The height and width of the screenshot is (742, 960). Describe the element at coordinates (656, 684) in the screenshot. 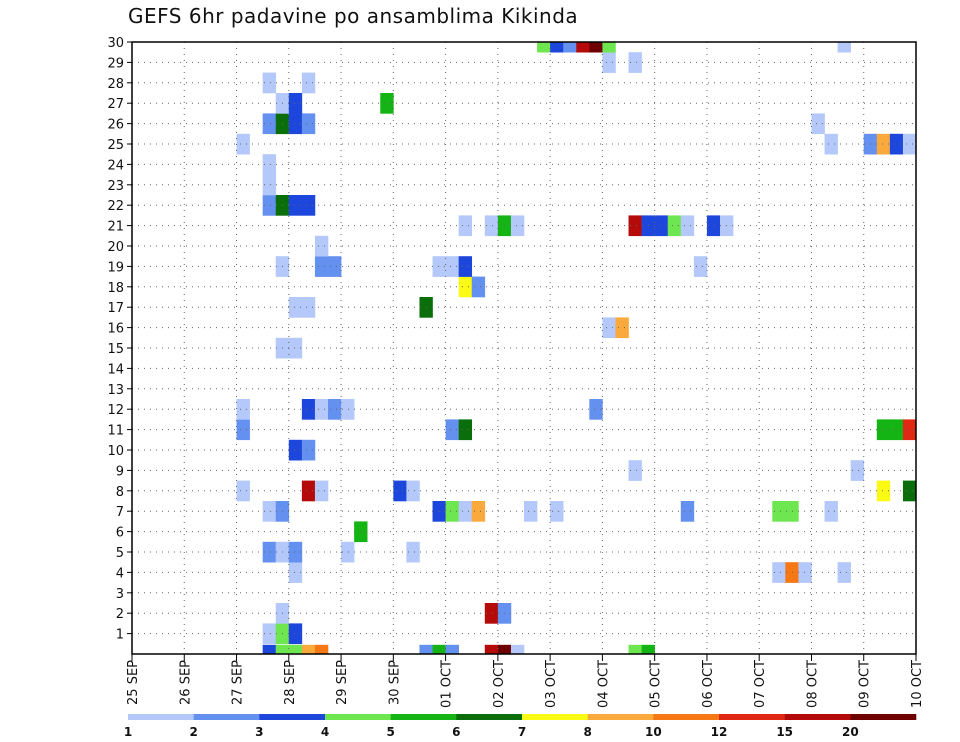

I see `x-tick-label: 05 OCT` at that location.